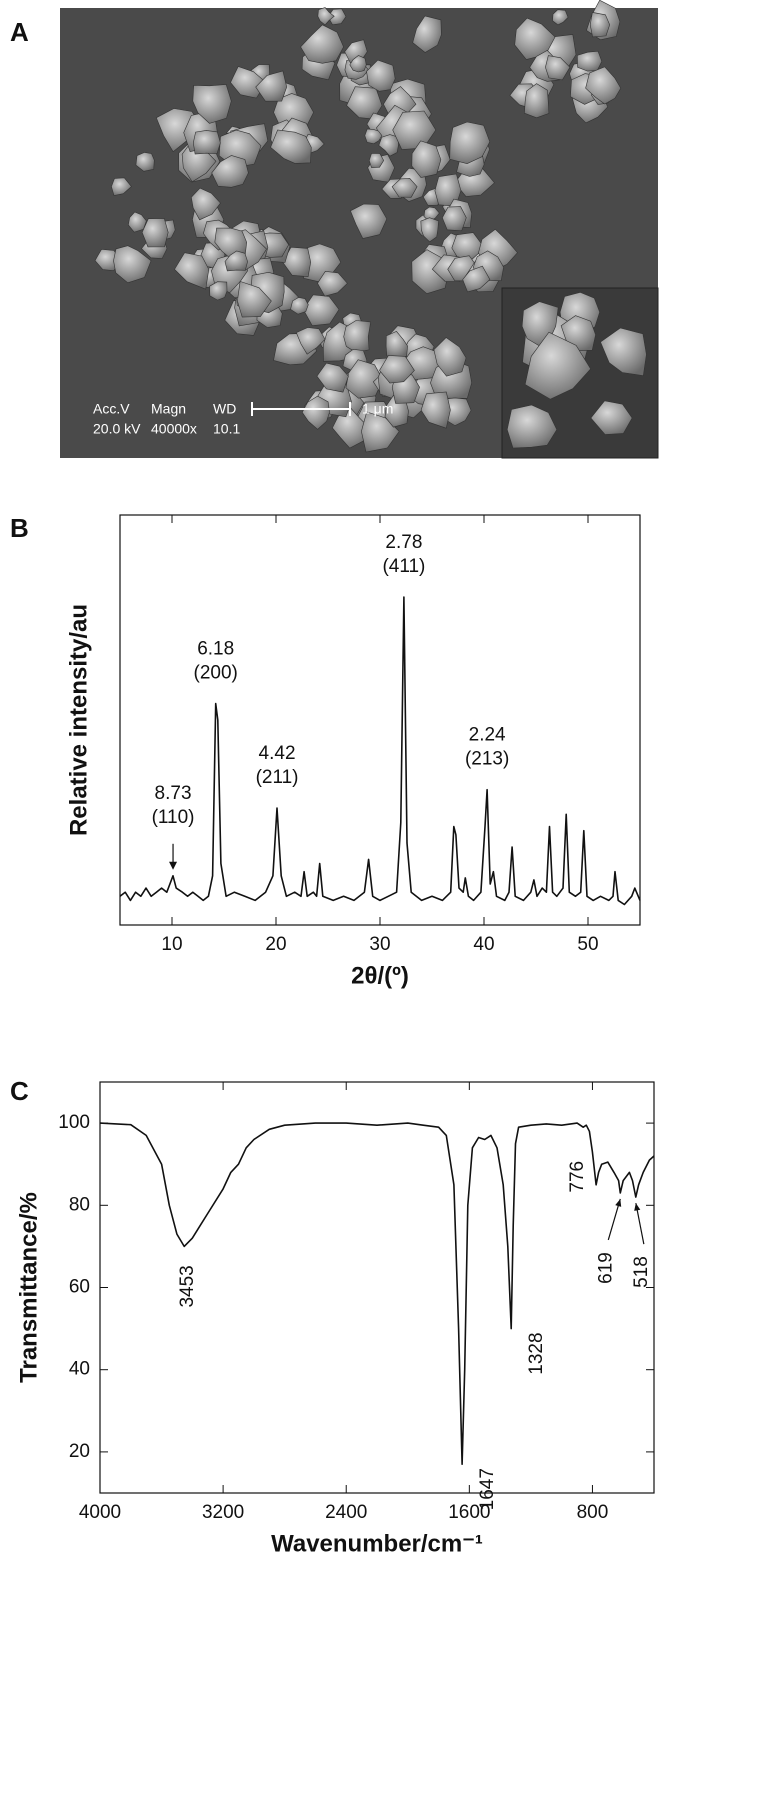  Describe the element at coordinates (79, 1369) in the screenshot. I see `y-tick-label: 40` at that location.